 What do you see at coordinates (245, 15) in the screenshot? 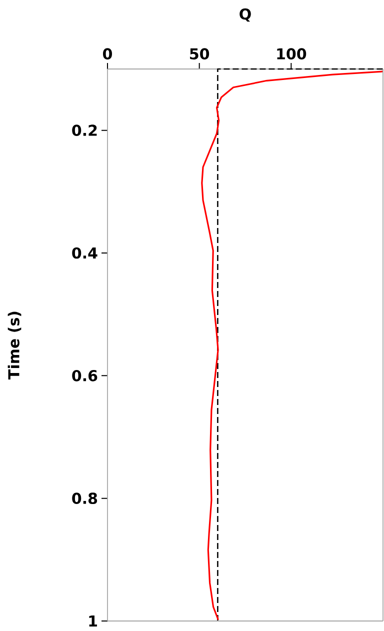
I see `x-axis-title: Q` at bounding box center [245, 15].